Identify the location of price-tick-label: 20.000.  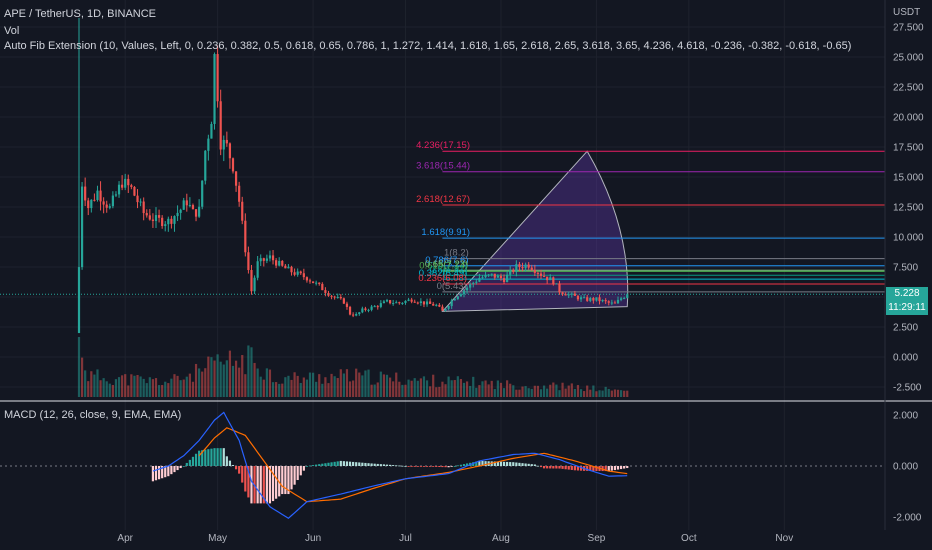
(908, 118).